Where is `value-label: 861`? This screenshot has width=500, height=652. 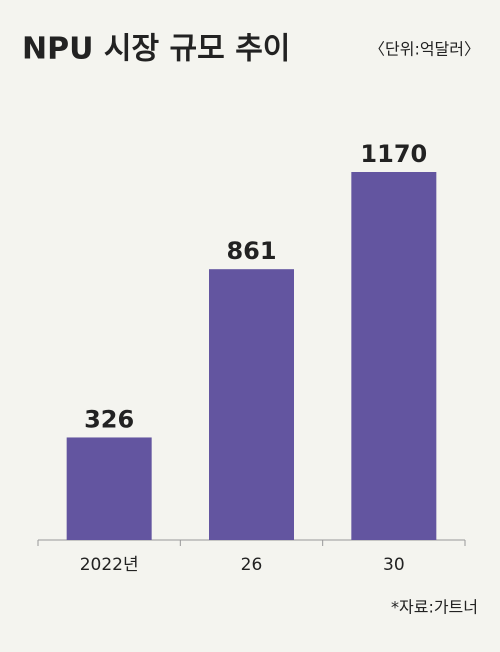 value-label: 861 is located at coordinates (251, 251).